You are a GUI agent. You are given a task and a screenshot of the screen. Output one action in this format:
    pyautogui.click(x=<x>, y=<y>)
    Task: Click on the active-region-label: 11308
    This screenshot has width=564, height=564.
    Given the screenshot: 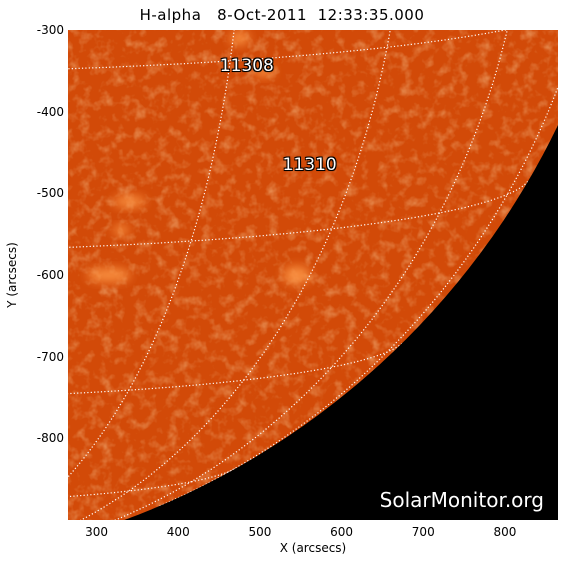 What is the action you would take?
    pyautogui.click(x=246, y=65)
    